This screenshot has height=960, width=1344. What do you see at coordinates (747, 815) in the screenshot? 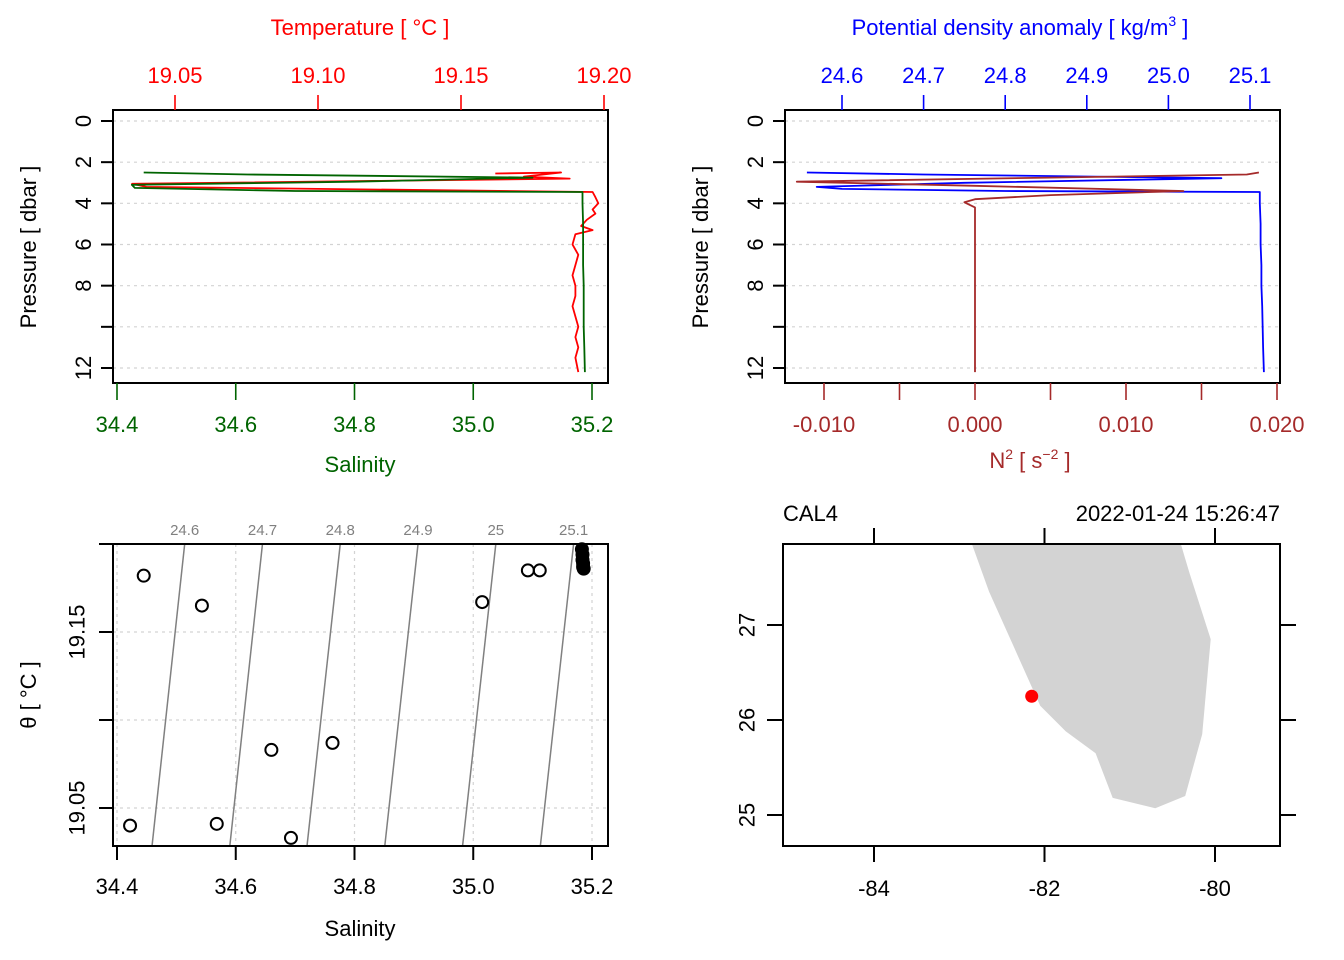
I see `y-tick-label: 25` at bounding box center [747, 815].